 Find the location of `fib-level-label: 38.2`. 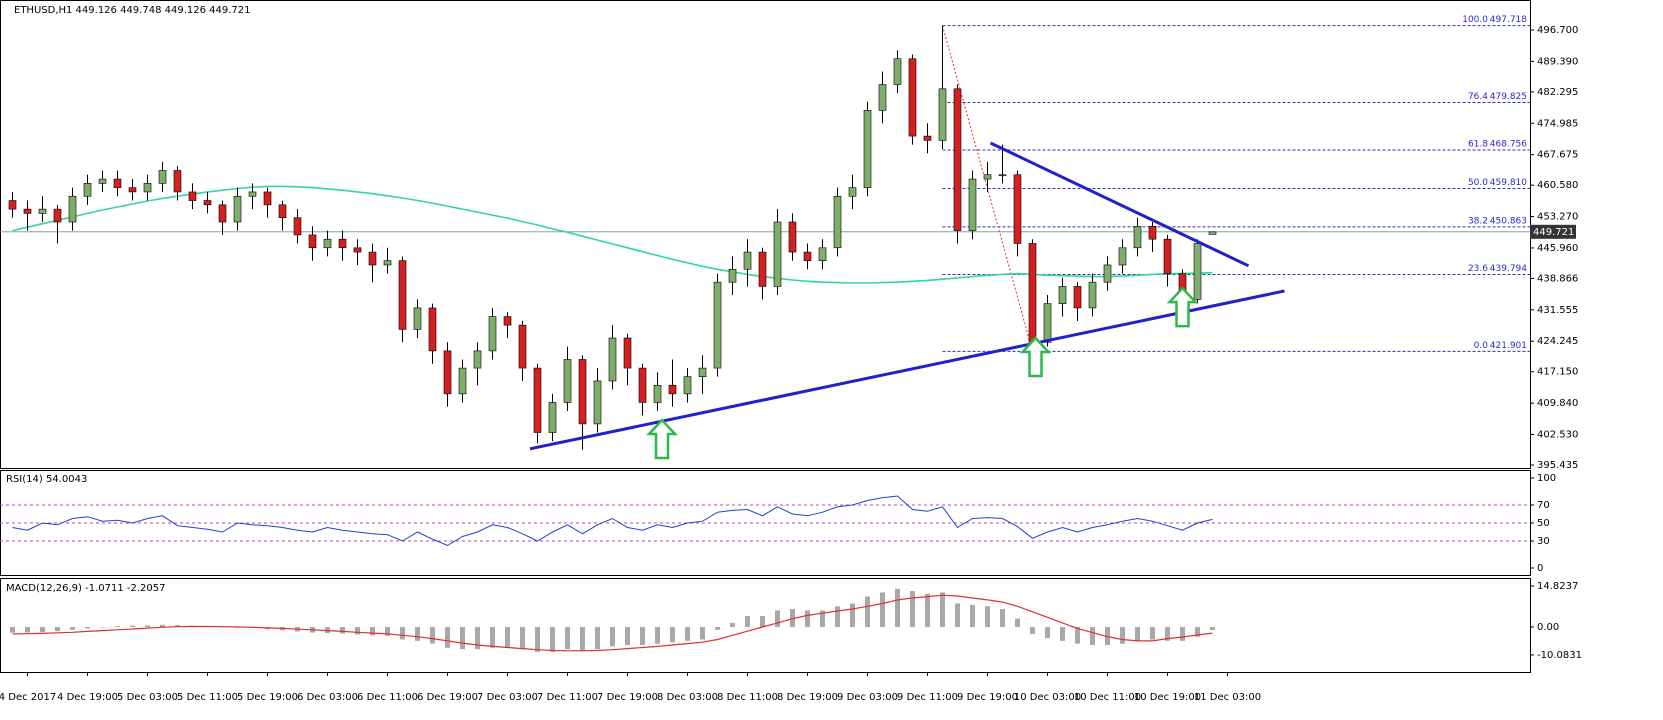

fib-level-label: 38.2 is located at coordinates (1478, 221).